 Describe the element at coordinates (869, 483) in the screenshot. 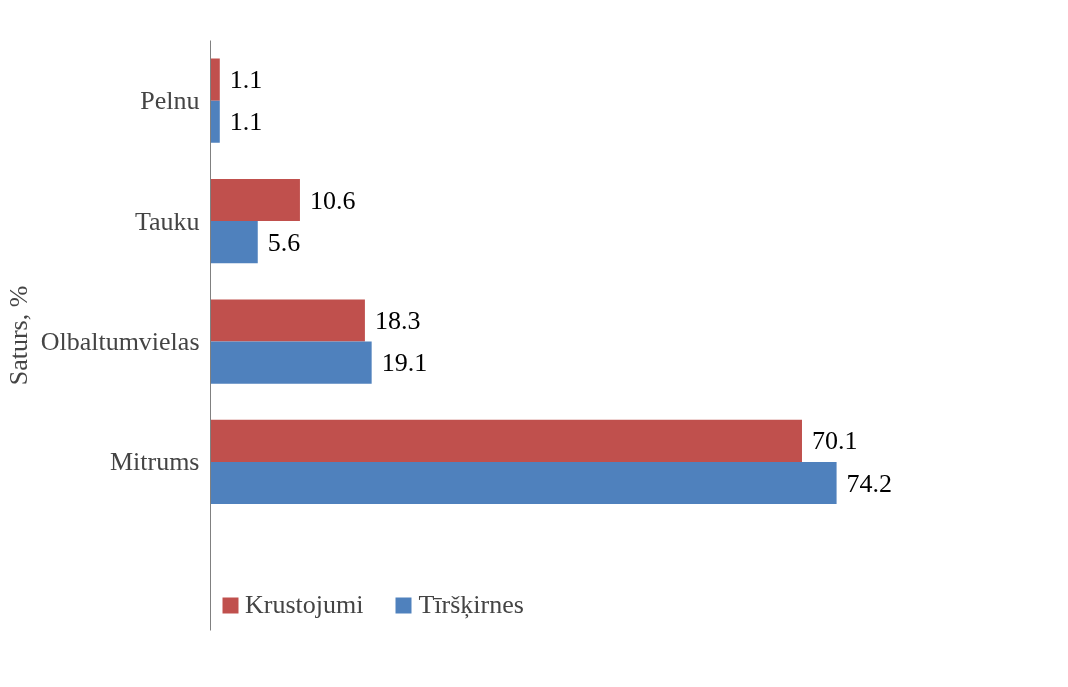

I see `data-label: 74.2` at that location.